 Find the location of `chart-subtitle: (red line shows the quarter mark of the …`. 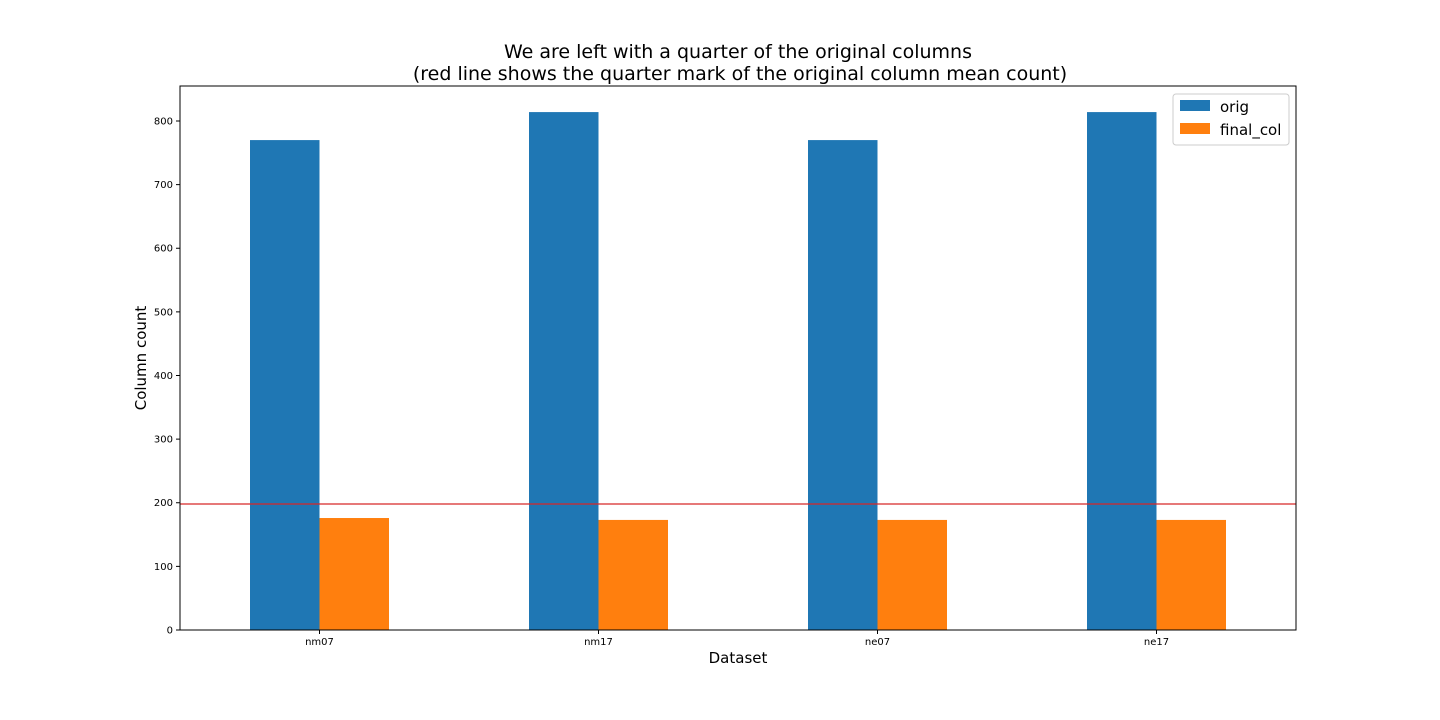

chart-subtitle: (red line shows the quarter mark of the … is located at coordinates (740, 74).